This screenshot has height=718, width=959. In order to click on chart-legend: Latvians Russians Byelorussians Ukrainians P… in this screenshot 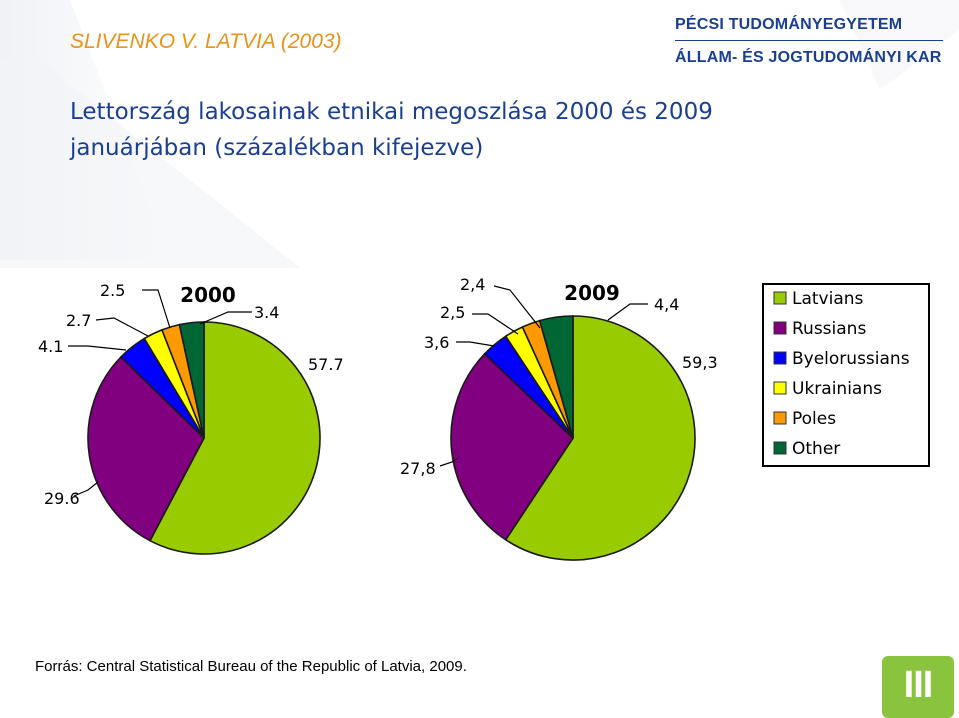, I will do `click(846, 375)`.